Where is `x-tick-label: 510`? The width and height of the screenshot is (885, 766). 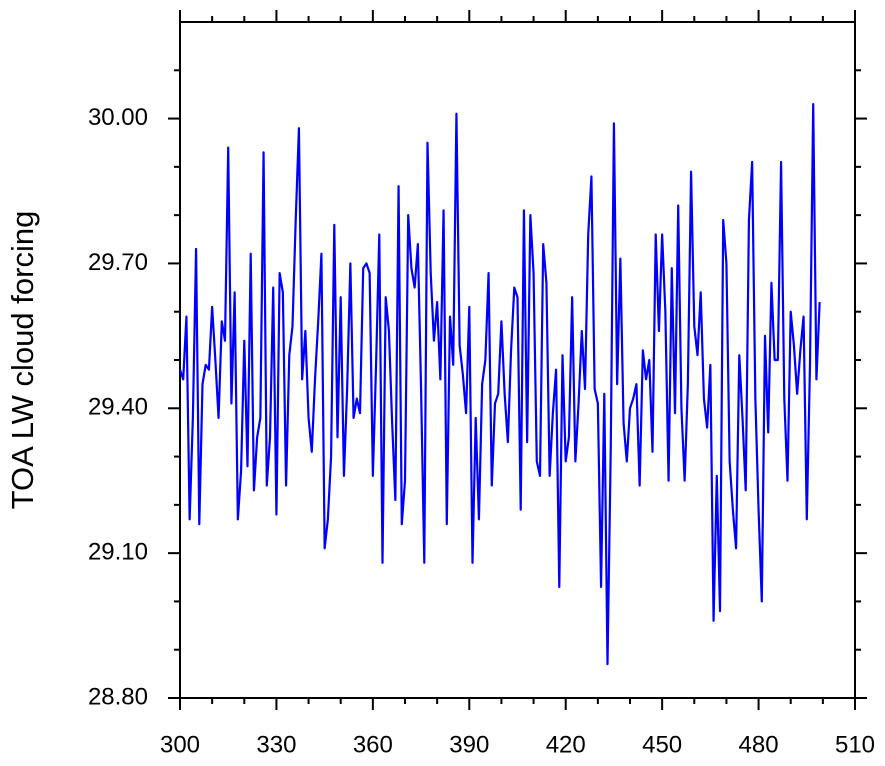
x-tick-label: 510 is located at coordinates (855, 744).